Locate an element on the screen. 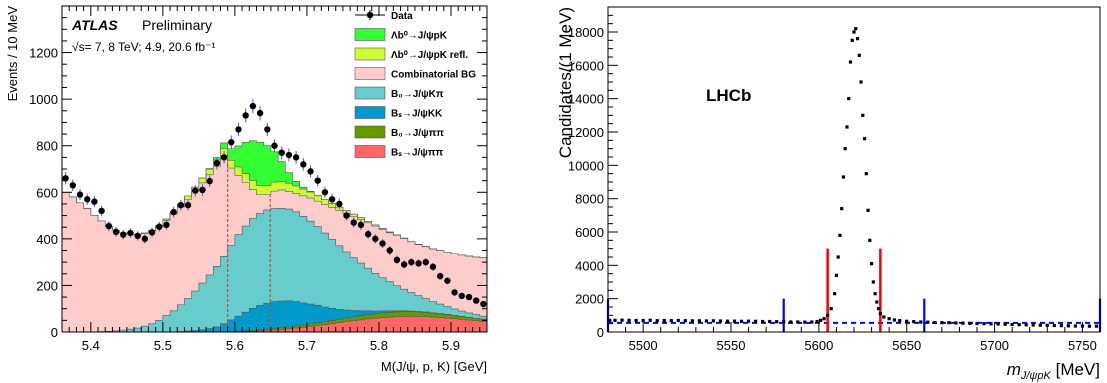  y-tick-label: 6000 is located at coordinates (589, 232).